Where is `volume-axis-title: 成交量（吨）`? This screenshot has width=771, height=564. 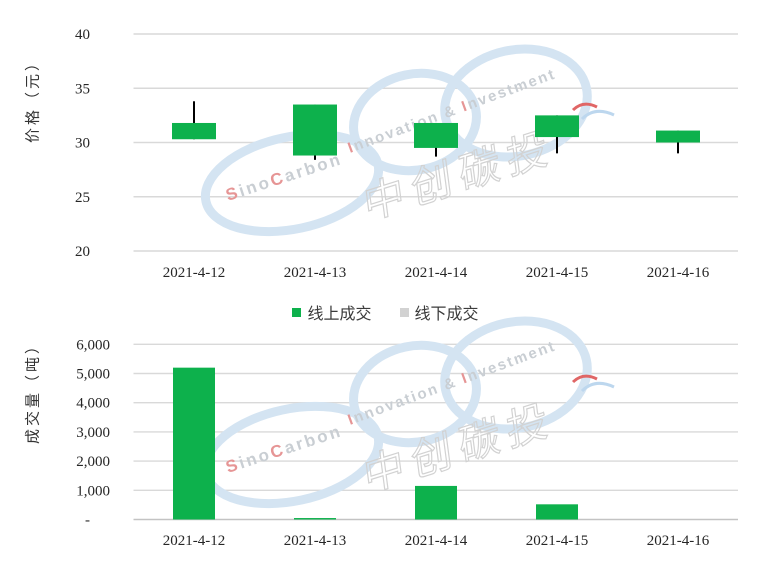 volume-axis-title: 成交量（吨） is located at coordinates (33, 390).